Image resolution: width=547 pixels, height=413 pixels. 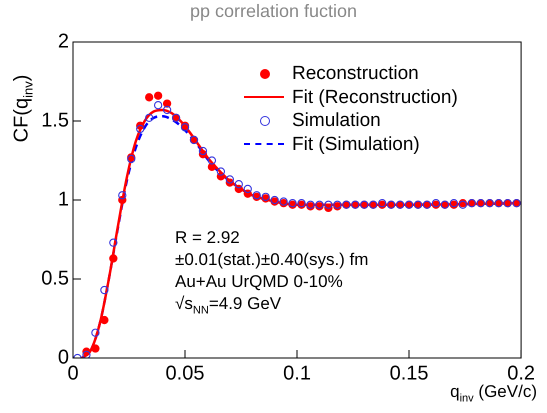 What do you see at coordinates (521, 373) in the screenshot?
I see `x-tick-label: 0.2` at bounding box center [521, 373].